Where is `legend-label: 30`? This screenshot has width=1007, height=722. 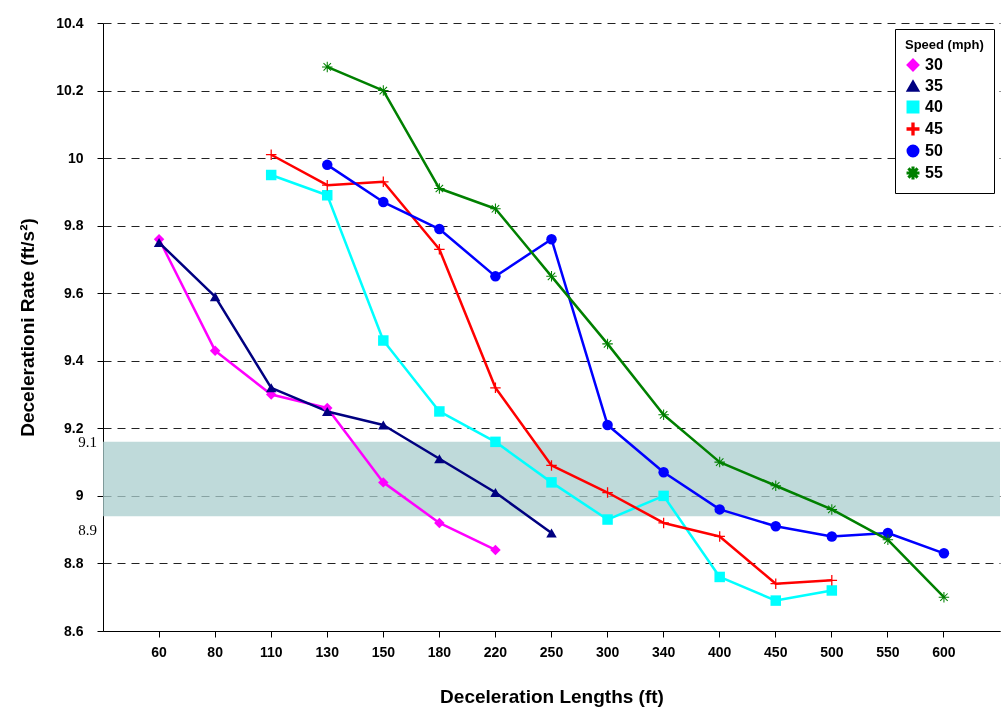
legend-label: 30 is located at coordinates (934, 64).